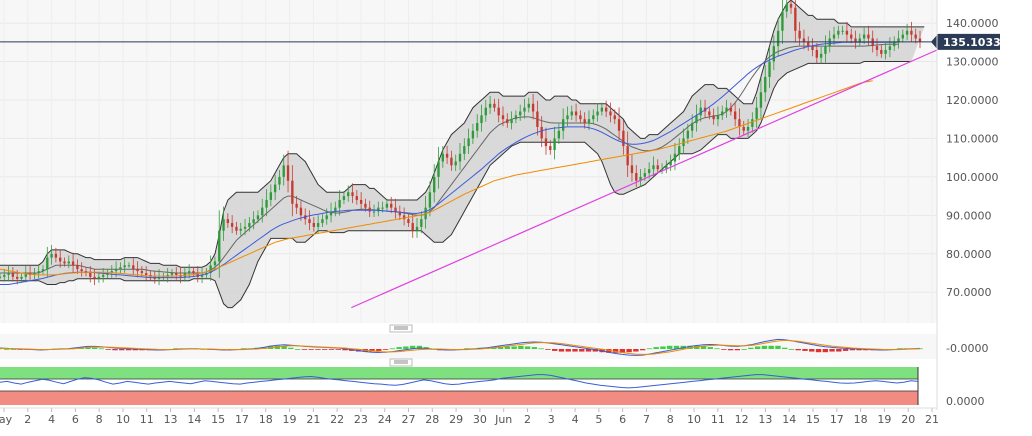 Image resolution: width=1032 pixels, height=436 pixels. Describe the element at coordinates (461, 347) in the screenshot. I see `macd-indicator` at that location.